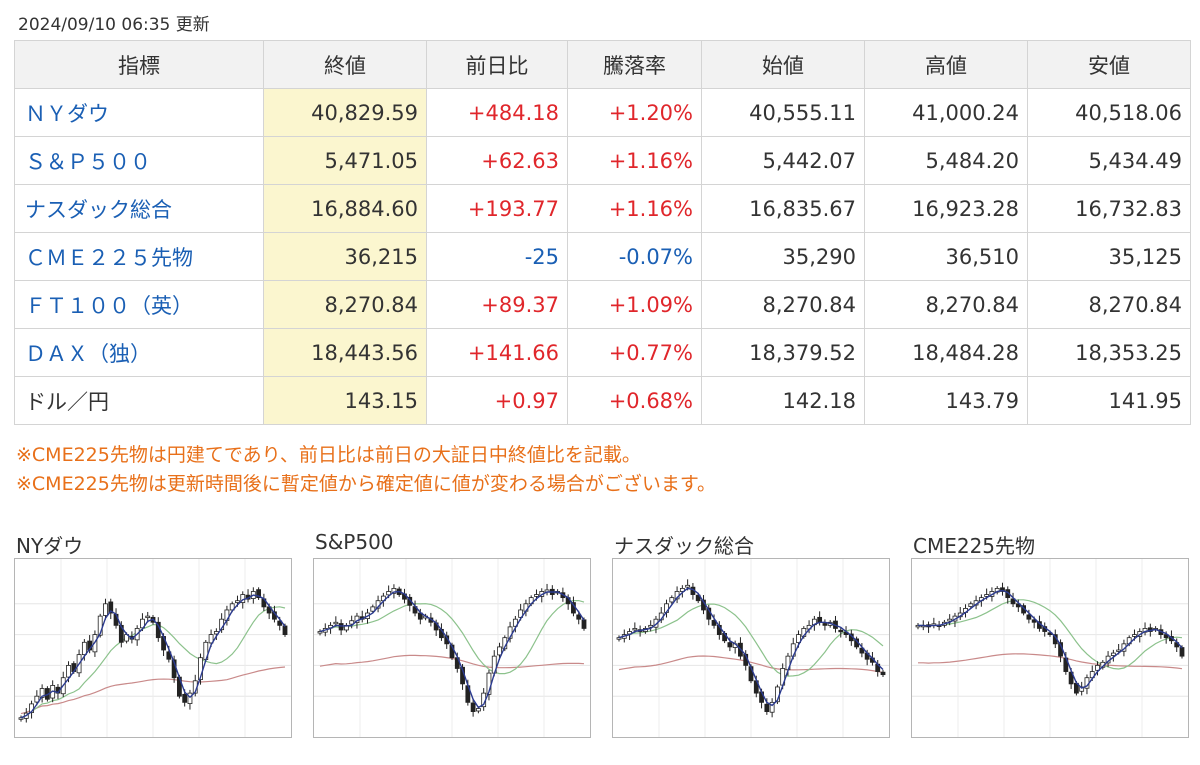 This screenshot has width=1200, height=765. Describe the element at coordinates (88, 161) in the screenshot. I see `index-link: Ｓ＆Ｐ５００` at that location.